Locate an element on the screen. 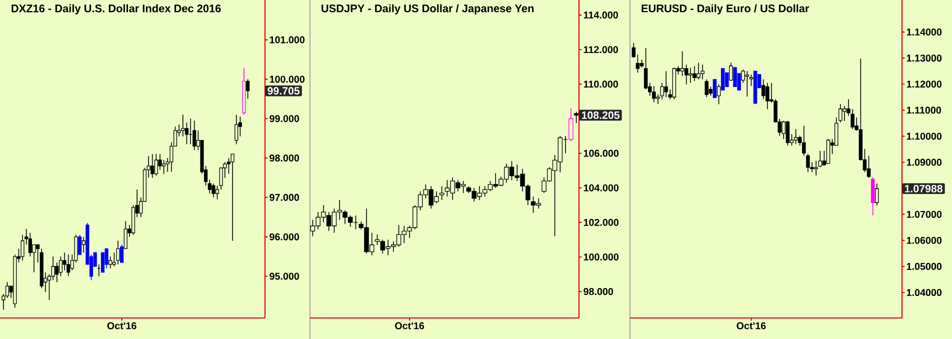 The height and width of the screenshot is (339, 952). y-tick-label: 1.12000 is located at coordinates (924, 84).